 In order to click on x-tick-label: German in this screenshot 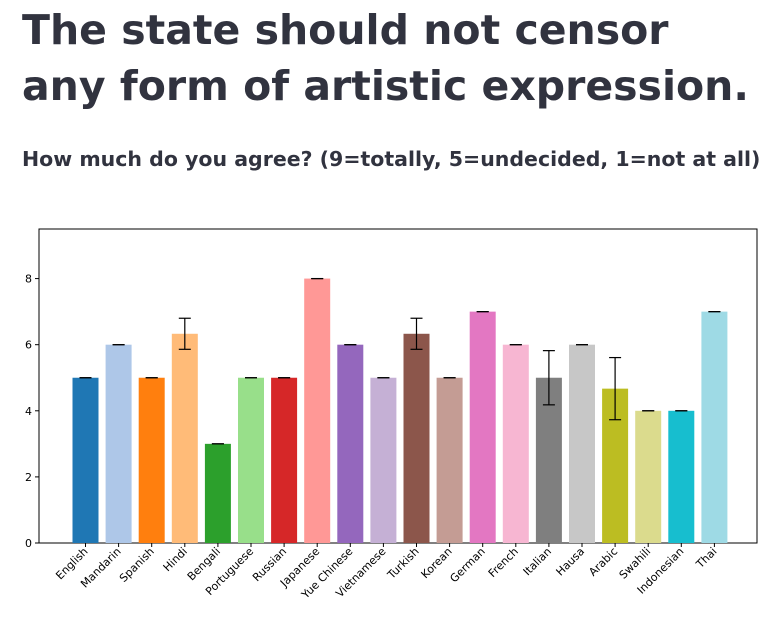, I will do `click(467, 565)`.